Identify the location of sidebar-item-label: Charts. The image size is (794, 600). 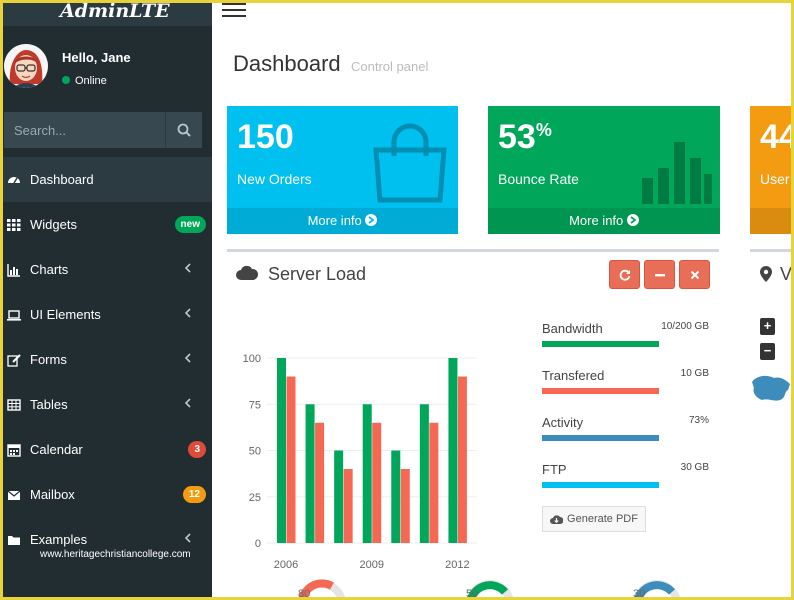
(49, 269).